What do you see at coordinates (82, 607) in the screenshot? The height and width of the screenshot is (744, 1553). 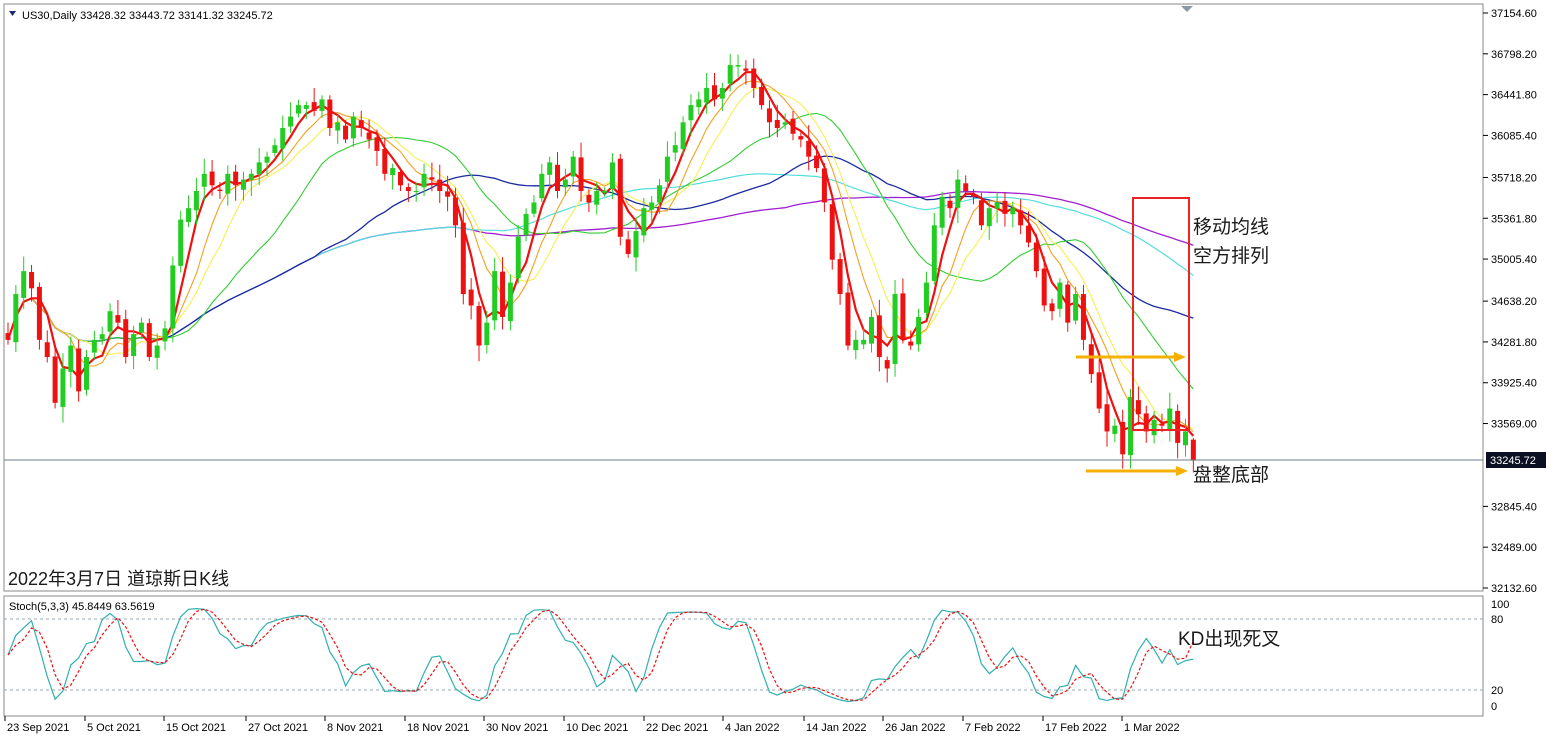 I see `stoch-label: Stoch(5,3,3) 45.8449 63.5619` at bounding box center [82, 607].